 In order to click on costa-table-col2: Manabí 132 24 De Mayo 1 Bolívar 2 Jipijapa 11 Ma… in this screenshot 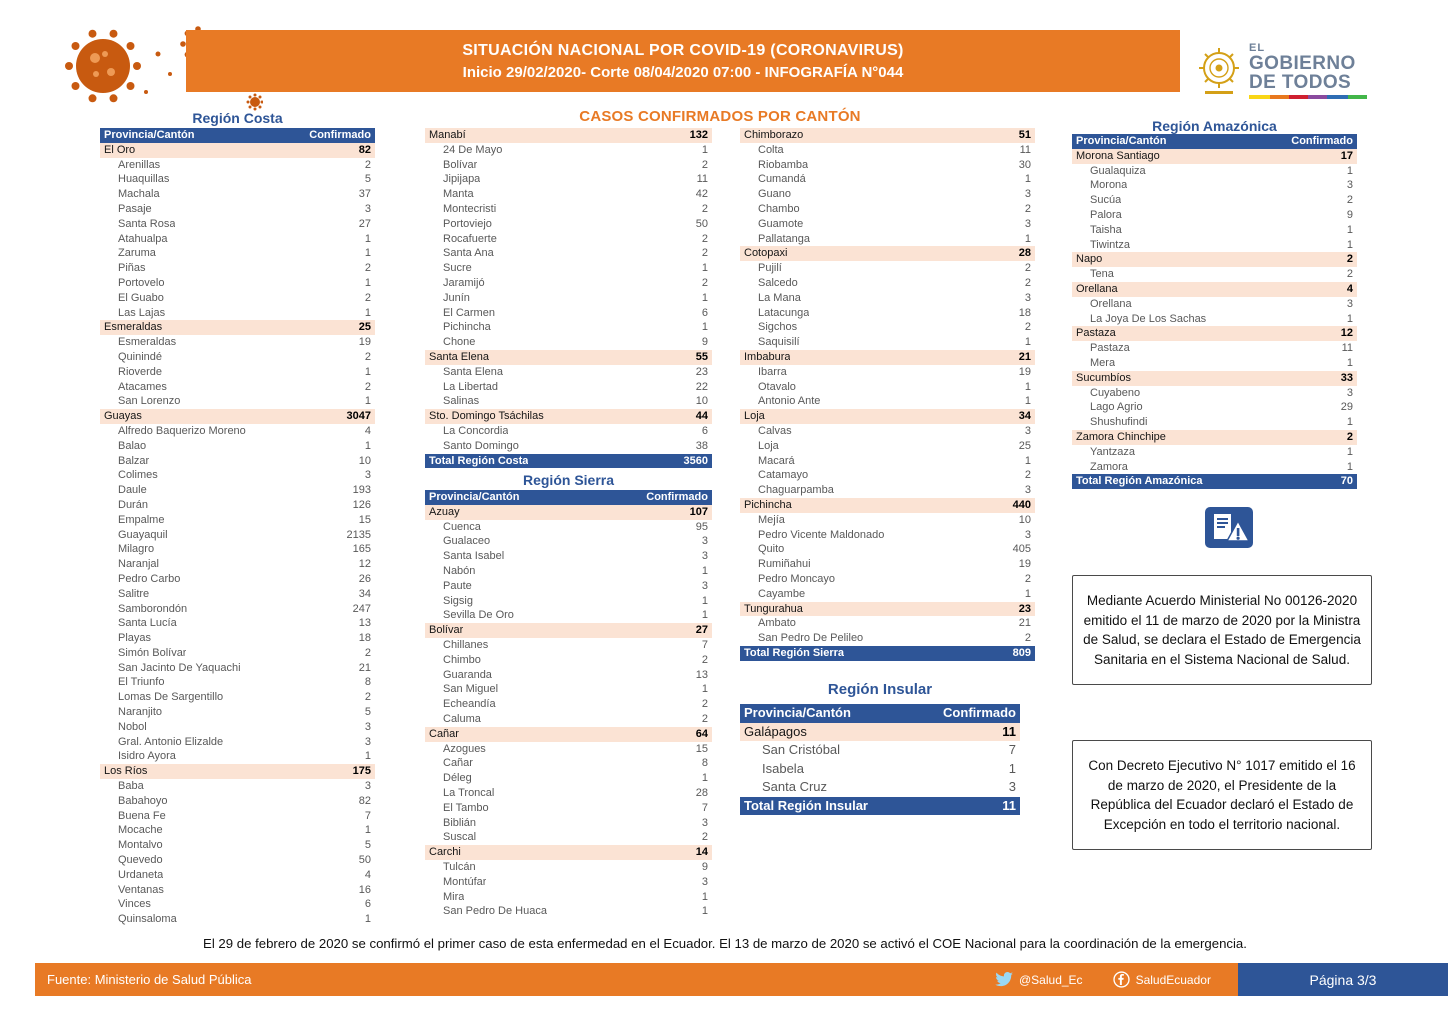, I will do `click(568, 298)`.